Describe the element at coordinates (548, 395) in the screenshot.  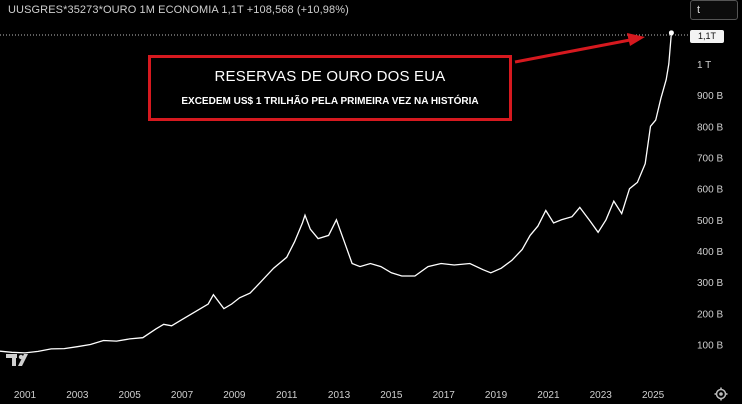
I see `x-tick-label: 2021` at that location.